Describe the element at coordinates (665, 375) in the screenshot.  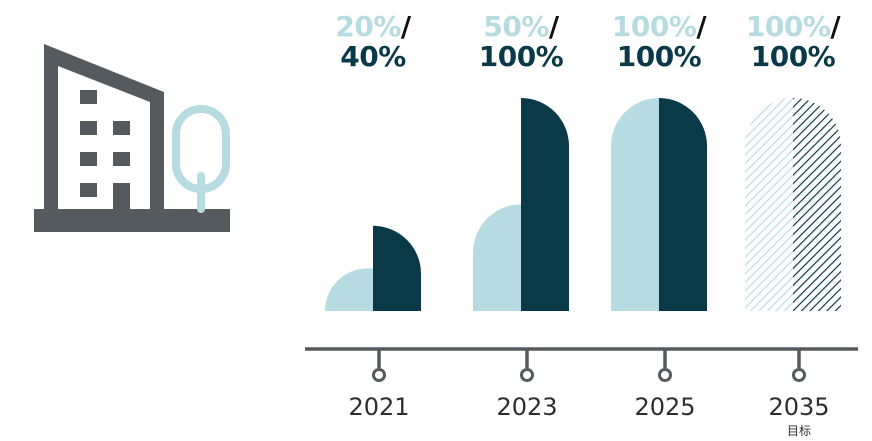
I see `tick-marker-2025` at that location.